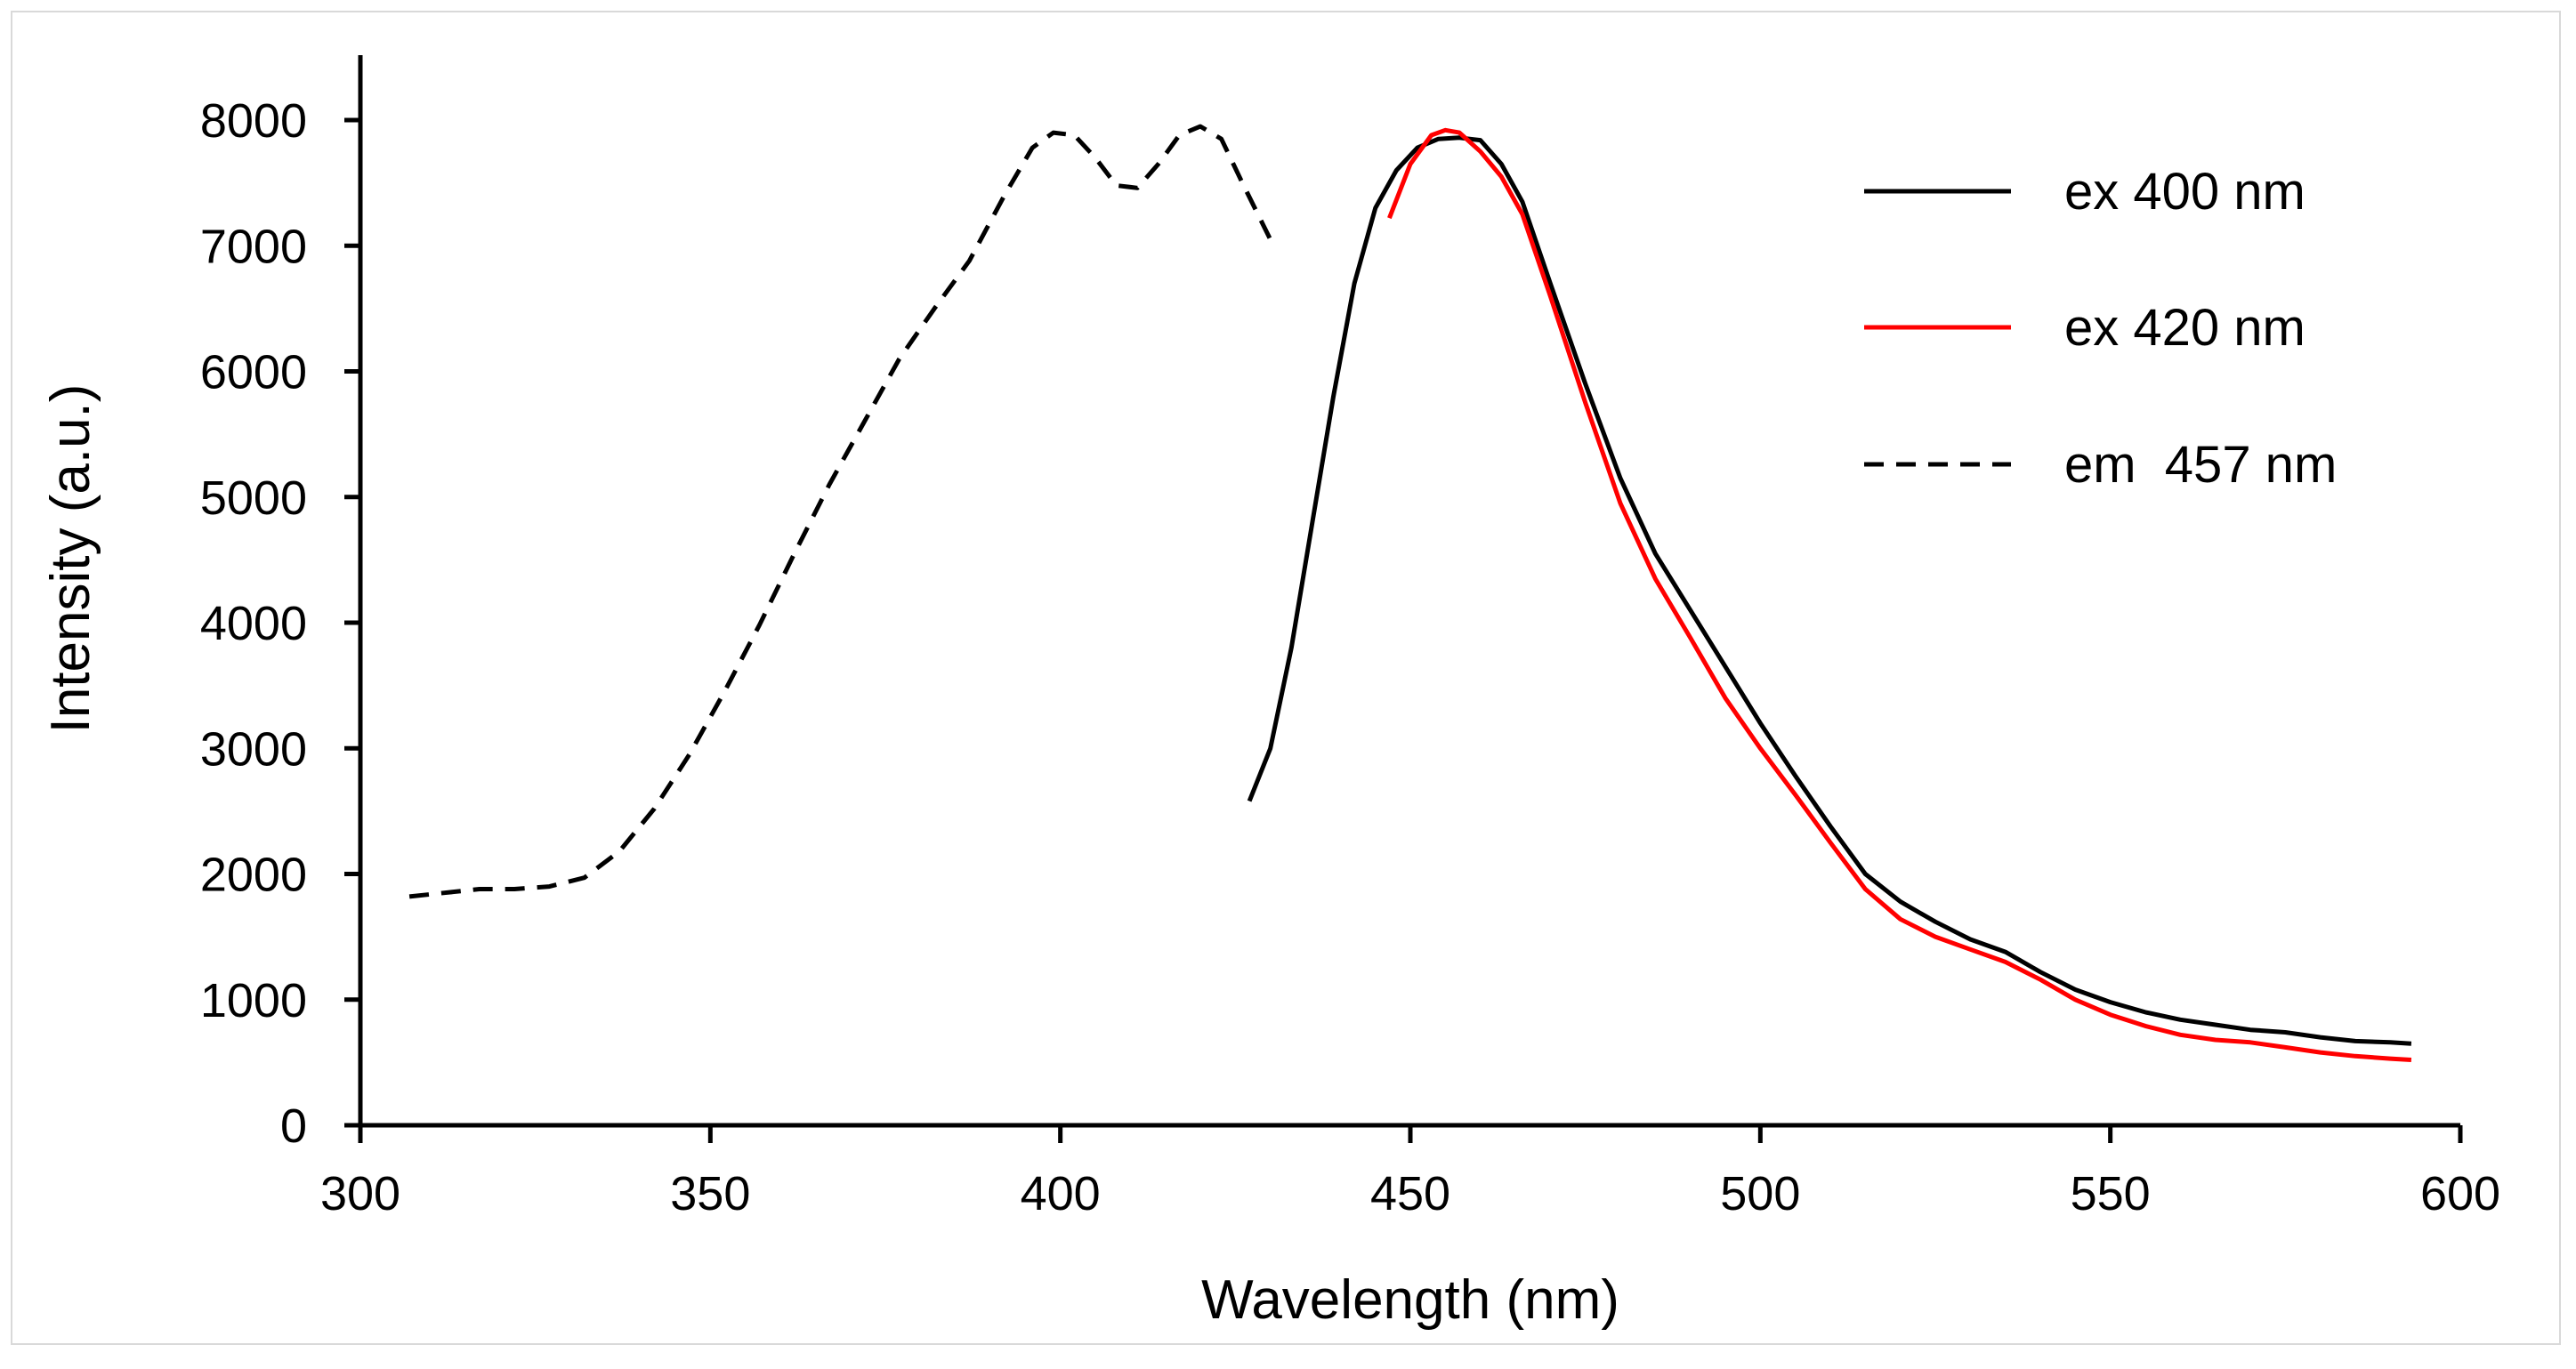  I want to click on y-tick-label: 4000, so click(253, 623).